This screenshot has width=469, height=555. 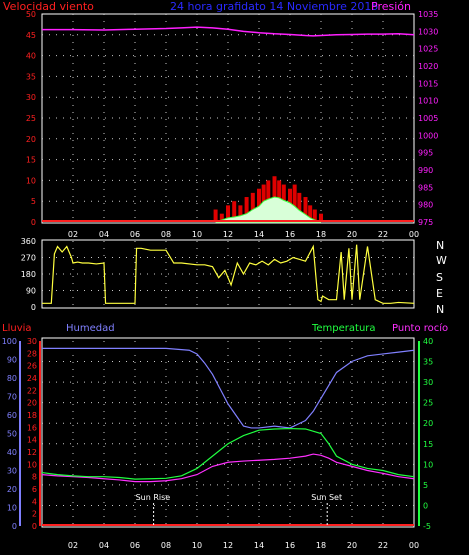 I want to click on rain-tick-label: 24, so click(x=32, y=378).